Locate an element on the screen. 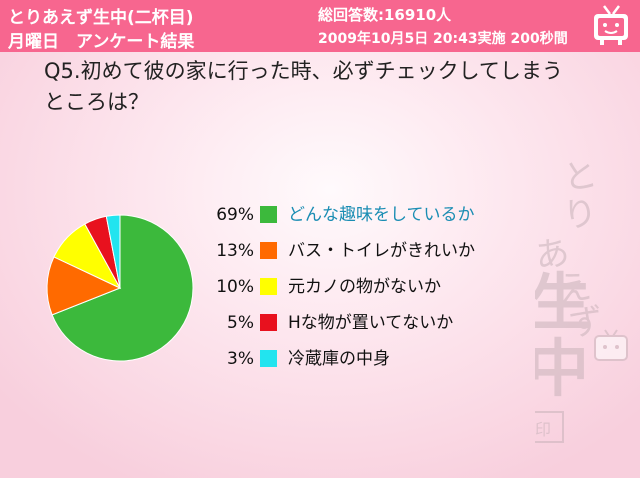 The width and height of the screenshot is (640, 478). legend-label: どんな趣味をしているか is located at coordinates (381, 215).